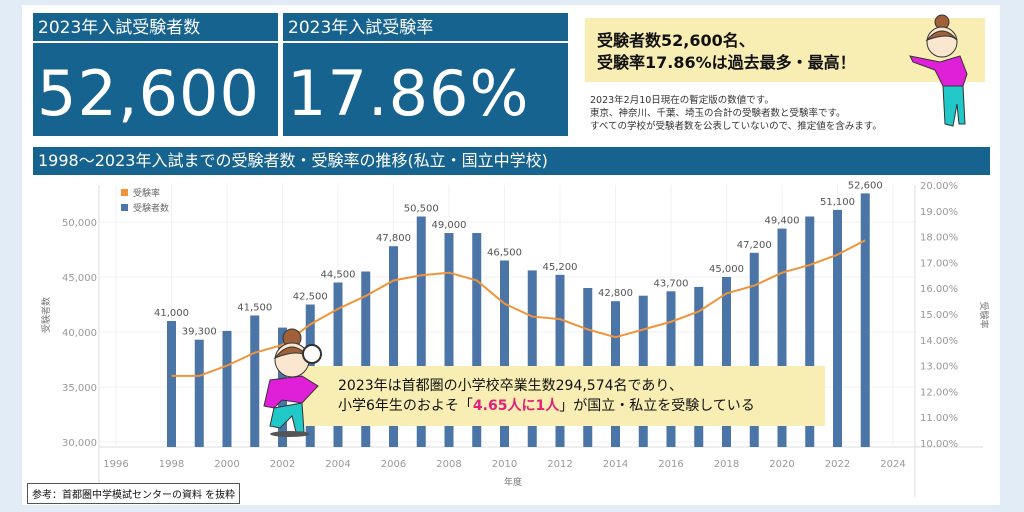  I want to click on y-axis-label: 受験者数, so click(46, 315).